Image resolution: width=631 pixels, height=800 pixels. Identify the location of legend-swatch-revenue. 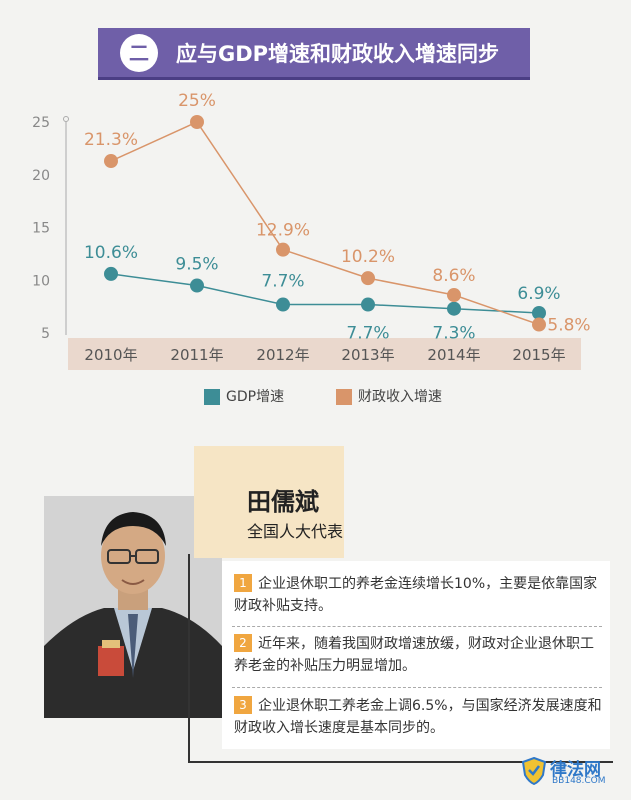
(344, 397).